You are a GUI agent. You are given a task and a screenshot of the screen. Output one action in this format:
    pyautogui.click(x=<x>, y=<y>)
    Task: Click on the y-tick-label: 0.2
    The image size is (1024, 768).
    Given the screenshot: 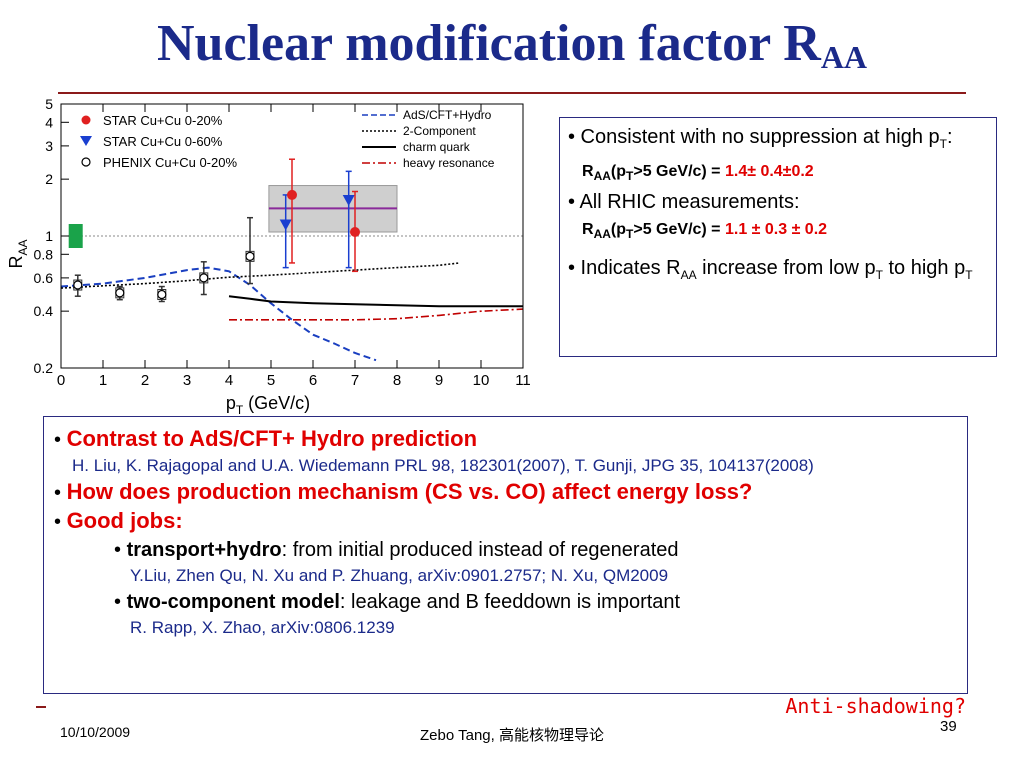 What is the action you would take?
    pyautogui.click(x=44, y=368)
    